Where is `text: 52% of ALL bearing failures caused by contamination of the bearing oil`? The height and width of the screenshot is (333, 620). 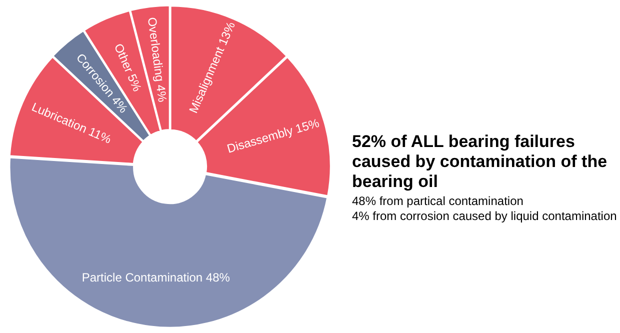
text: 52% of ALL bearing failures caused by contamination of the bearing oil is located at coordinates (480, 162).